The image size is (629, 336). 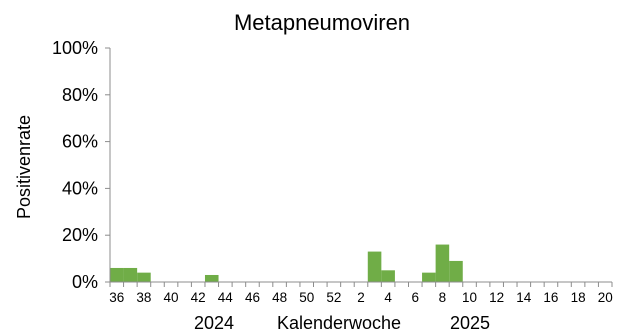 What do you see at coordinates (116, 297) in the screenshot?
I see `x-tick-label: 36` at bounding box center [116, 297].